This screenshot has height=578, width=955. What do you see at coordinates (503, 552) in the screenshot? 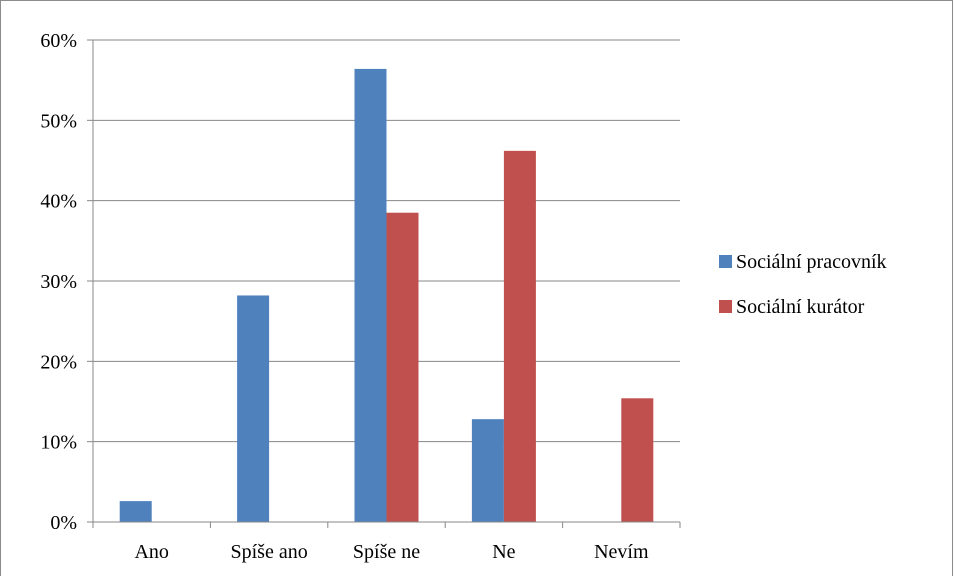
I see `x-category-label: Ne` at bounding box center [503, 552].